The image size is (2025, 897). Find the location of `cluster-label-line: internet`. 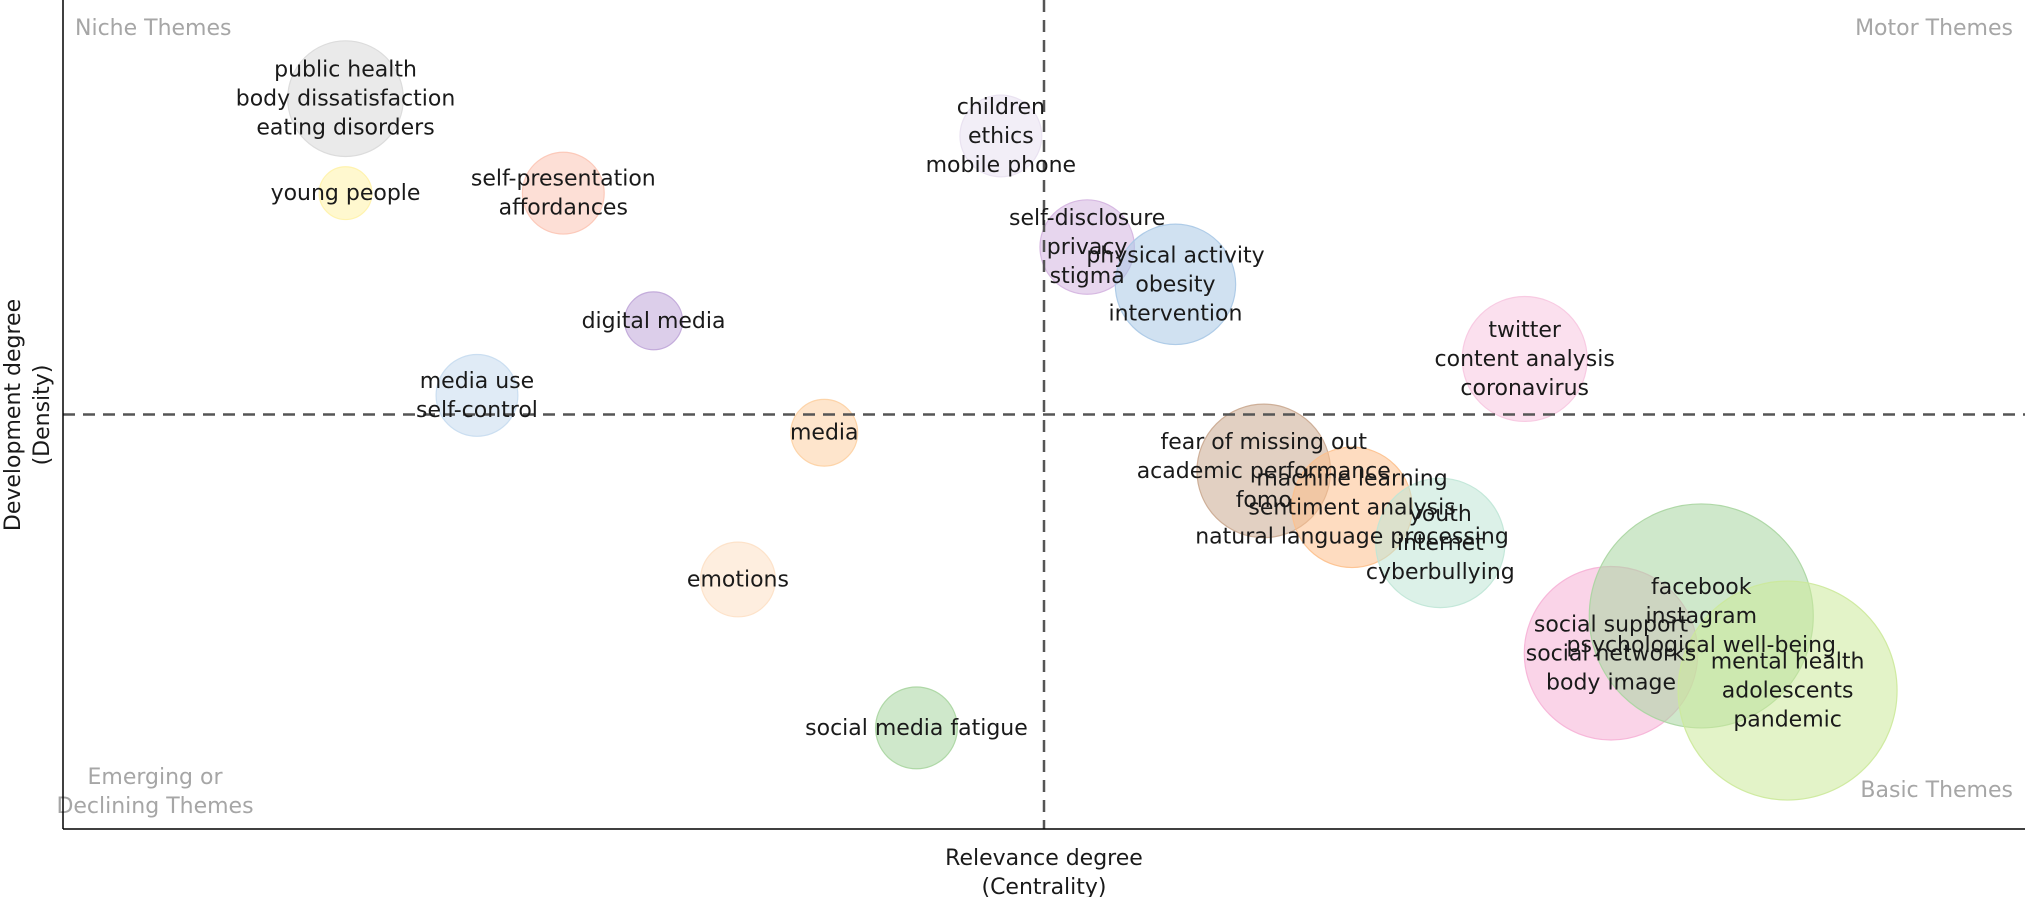

cluster-label-line: internet is located at coordinates (1440, 543).